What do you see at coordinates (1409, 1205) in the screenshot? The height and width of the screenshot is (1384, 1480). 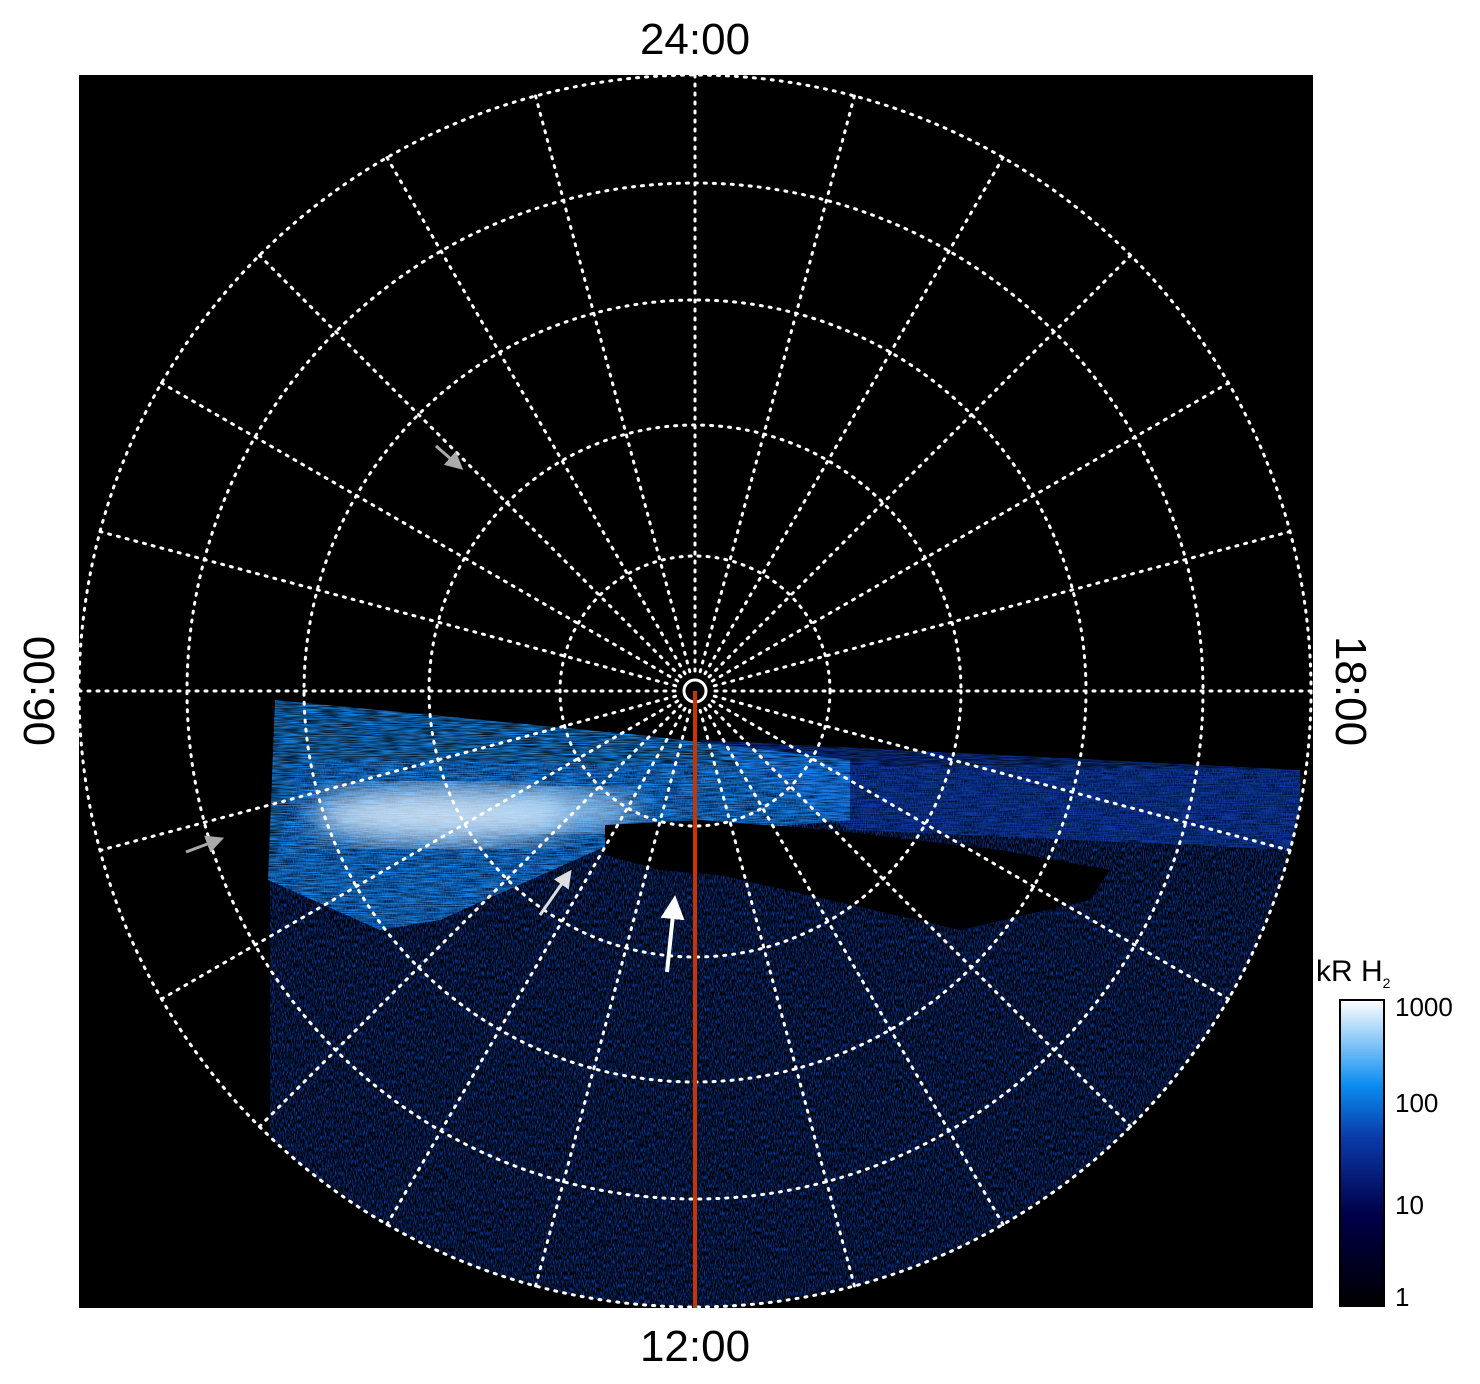 I see `colorbar-tick: 10` at bounding box center [1409, 1205].